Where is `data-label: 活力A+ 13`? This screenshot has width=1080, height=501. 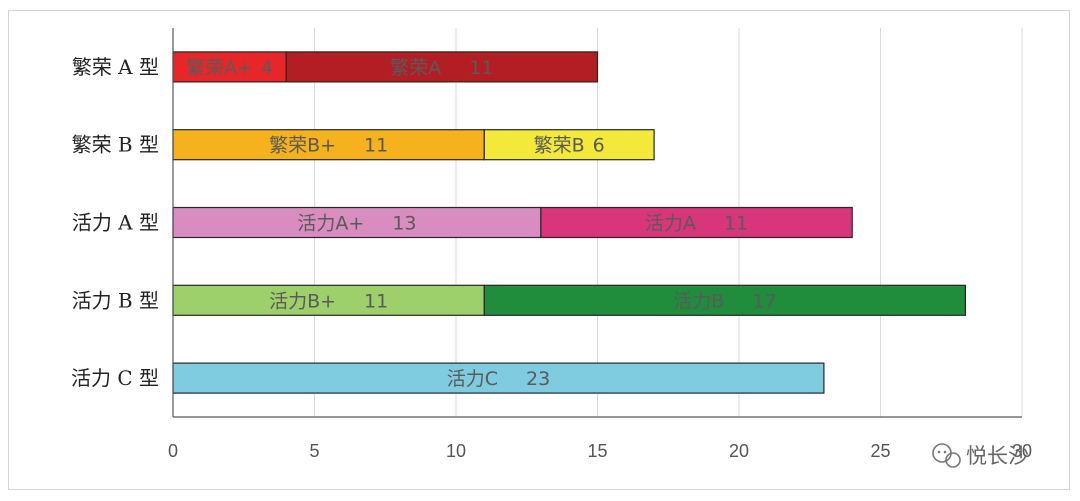
data-label: 活力A+ 13 is located at coordinates (356, 224).